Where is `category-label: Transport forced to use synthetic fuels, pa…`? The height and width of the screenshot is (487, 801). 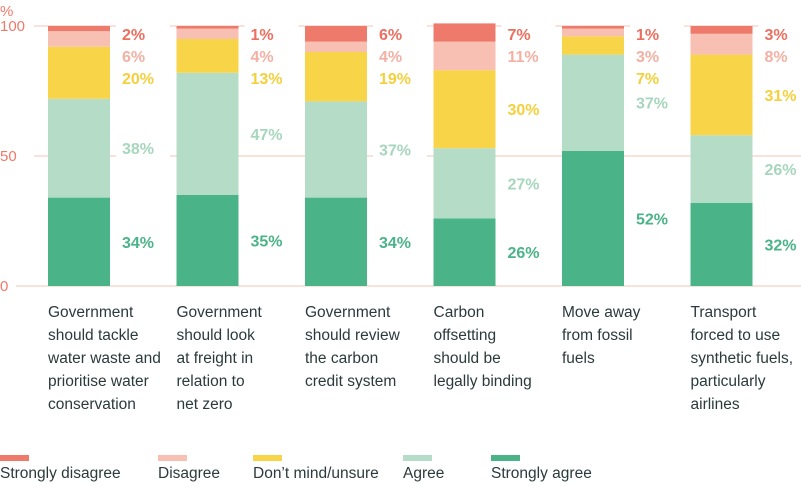 category-label: Transport forced to use synthetic fuels, pa… is located at coordinates (746, 358).